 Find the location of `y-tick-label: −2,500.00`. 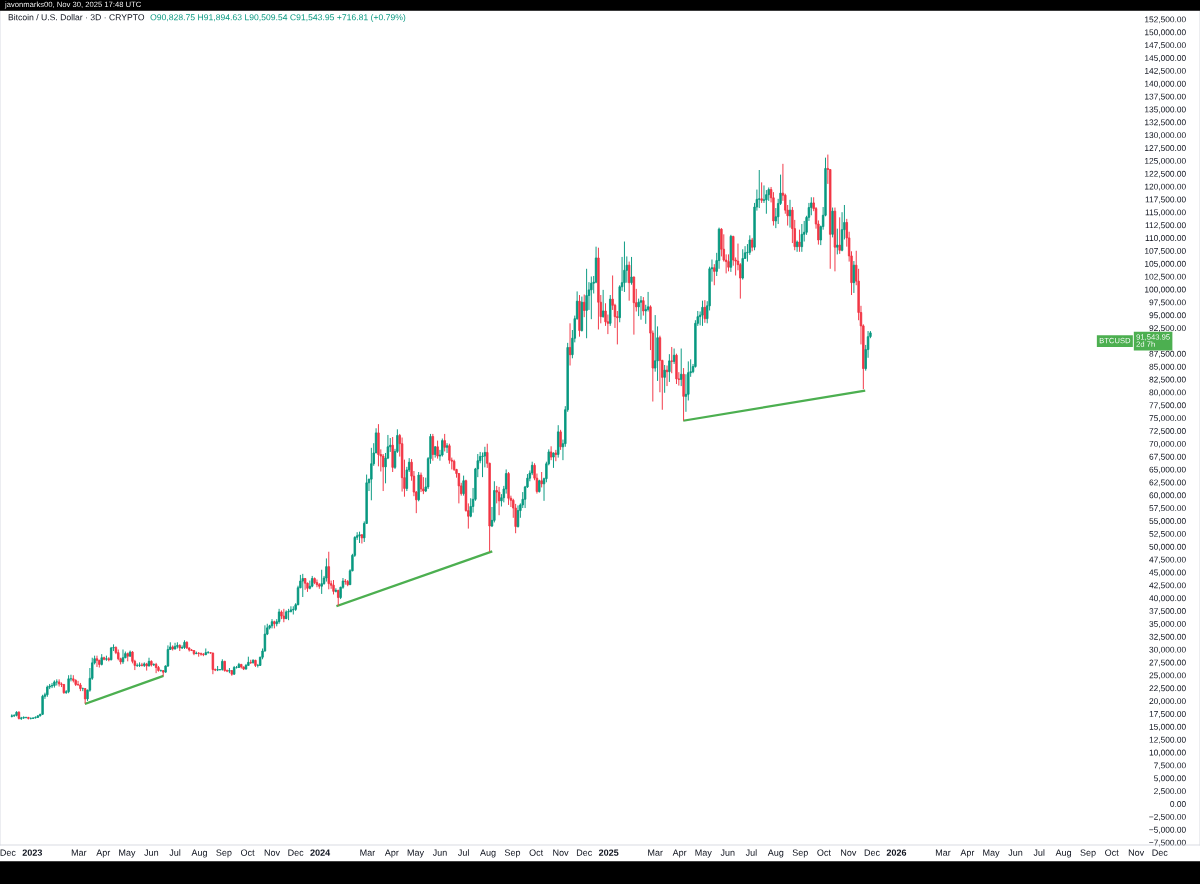

y-tick-label: −2,500.00 is located at coordinates (1167, 817).